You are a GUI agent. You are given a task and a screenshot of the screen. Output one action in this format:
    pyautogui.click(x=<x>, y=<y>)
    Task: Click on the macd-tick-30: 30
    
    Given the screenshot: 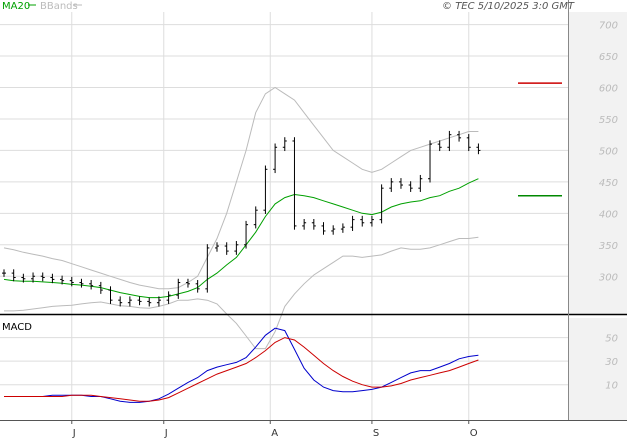 What is the action you would take?
    pyautogui.click(x=611, y=362)
    